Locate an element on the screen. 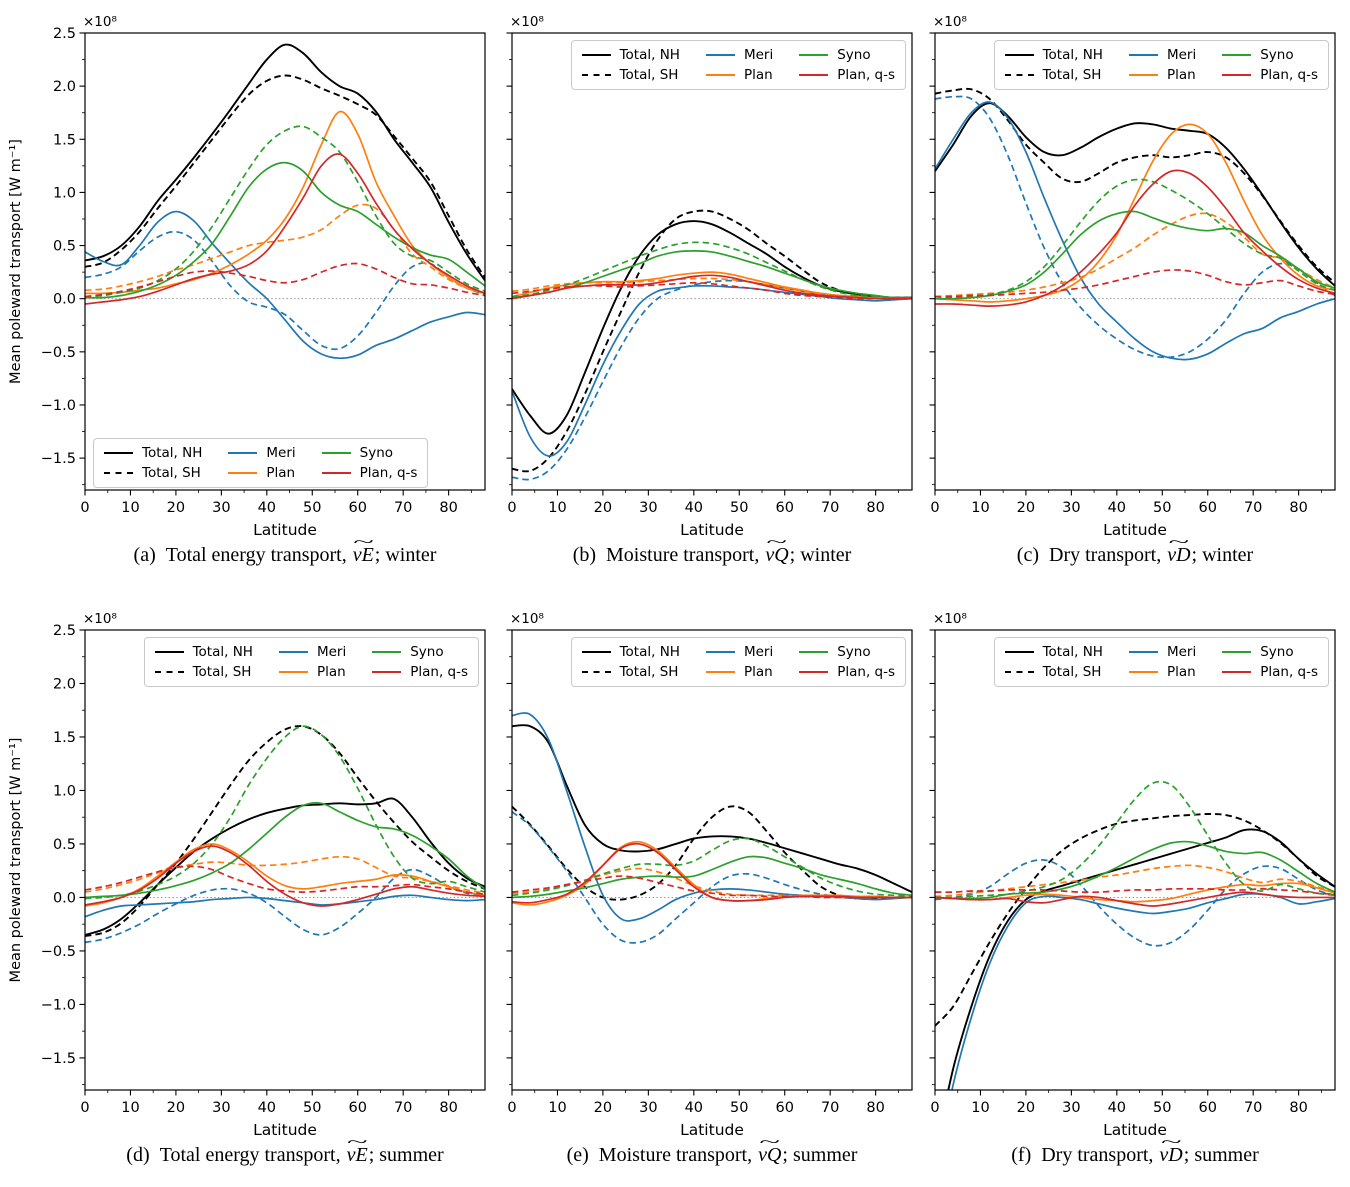  y-axis-label: Mean poleward transport [W m⁻¹] is located at coordinates (16, 860).